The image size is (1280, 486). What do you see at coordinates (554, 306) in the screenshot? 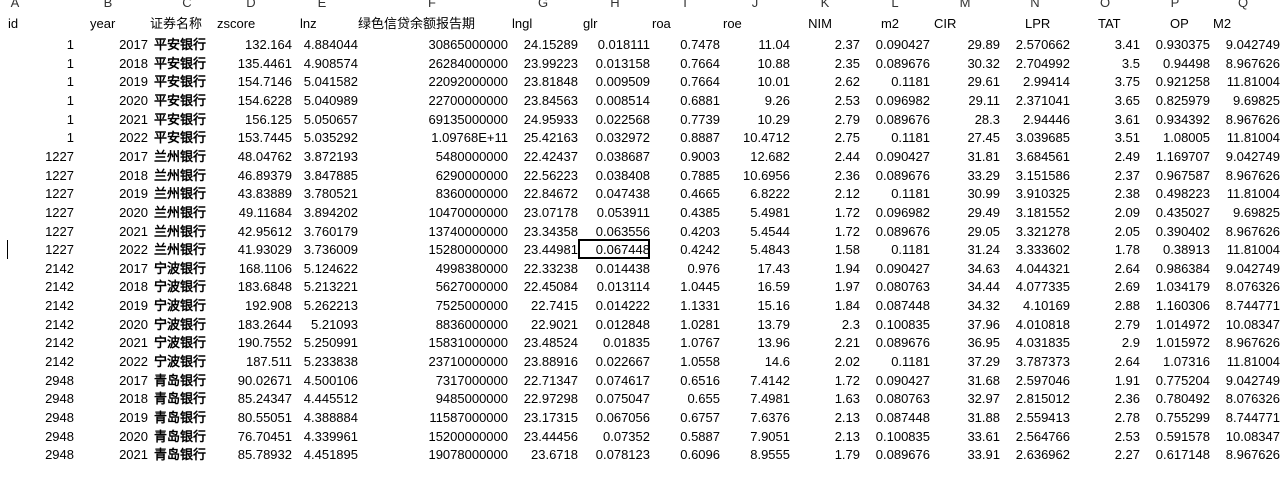
I see `data-cell: 22.7415` at bounding box center [554, 306].